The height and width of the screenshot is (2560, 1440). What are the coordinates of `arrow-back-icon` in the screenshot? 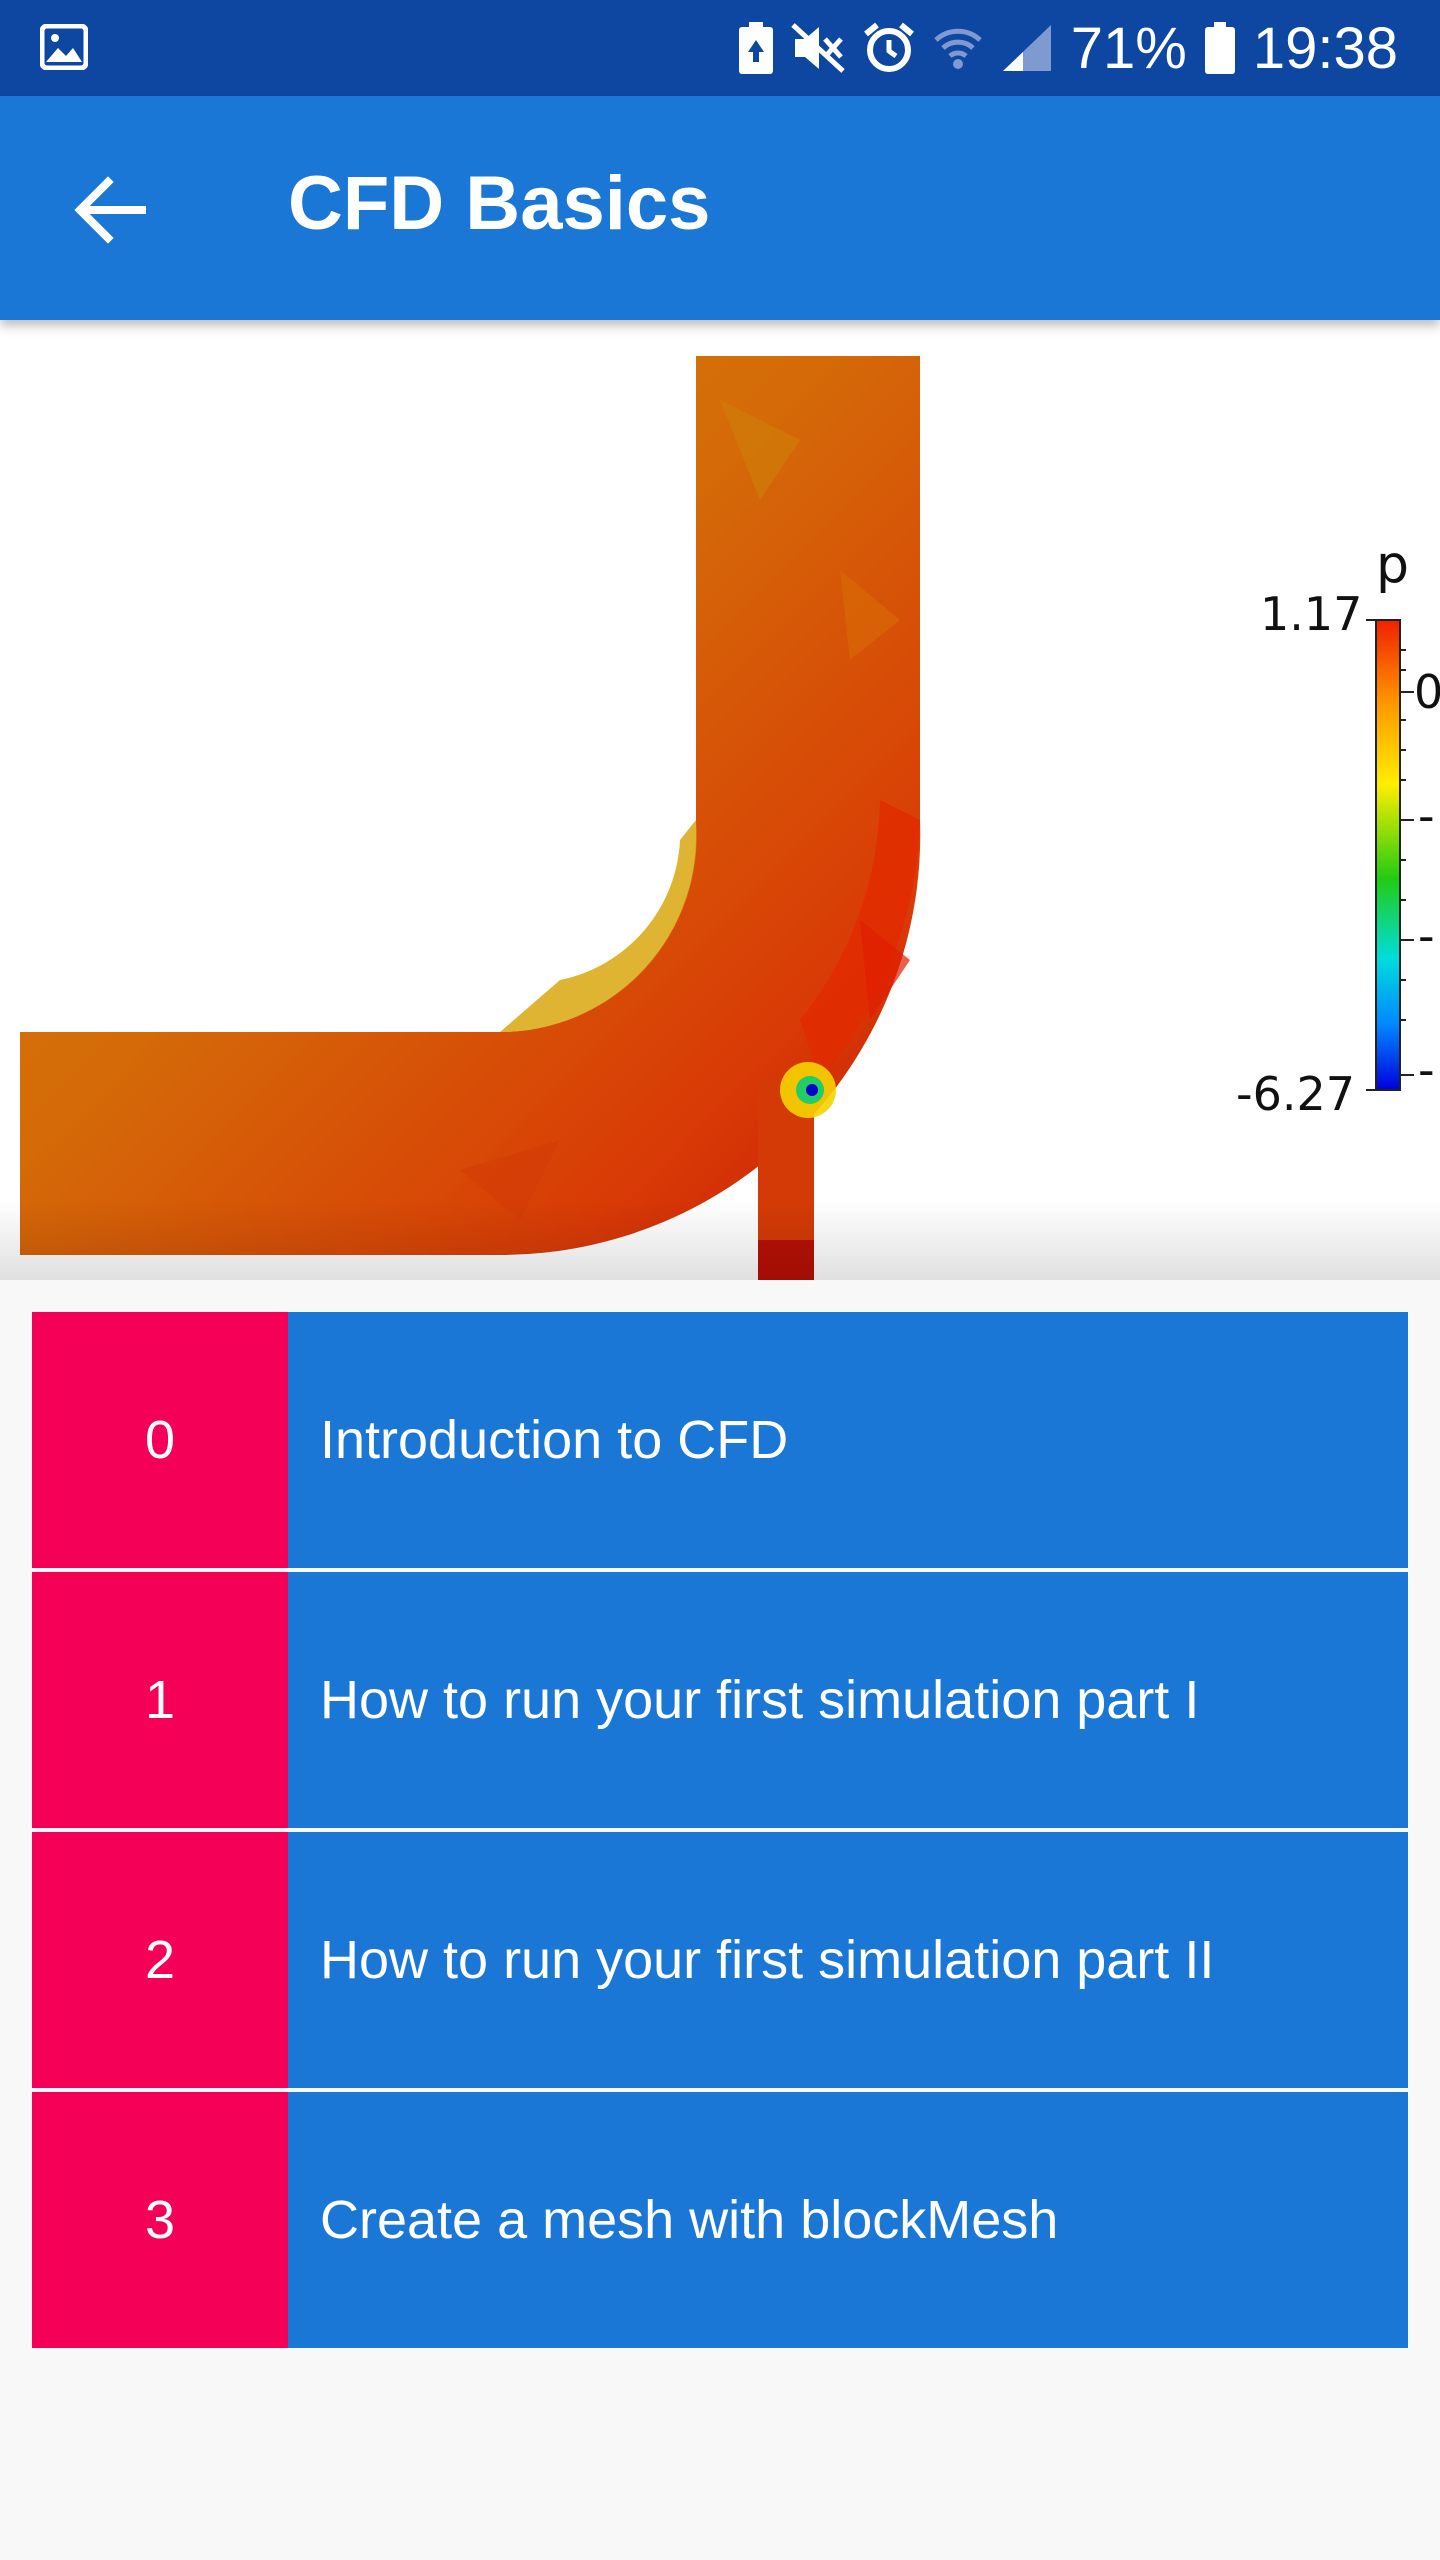 It's located at (110, 210).